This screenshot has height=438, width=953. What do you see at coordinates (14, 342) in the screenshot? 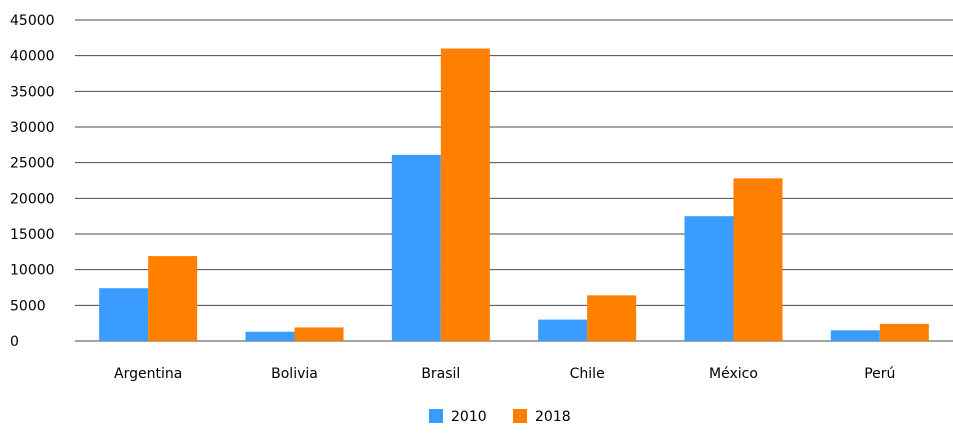
I see `y-tick-label: 0` at bounding box center [14, 342].